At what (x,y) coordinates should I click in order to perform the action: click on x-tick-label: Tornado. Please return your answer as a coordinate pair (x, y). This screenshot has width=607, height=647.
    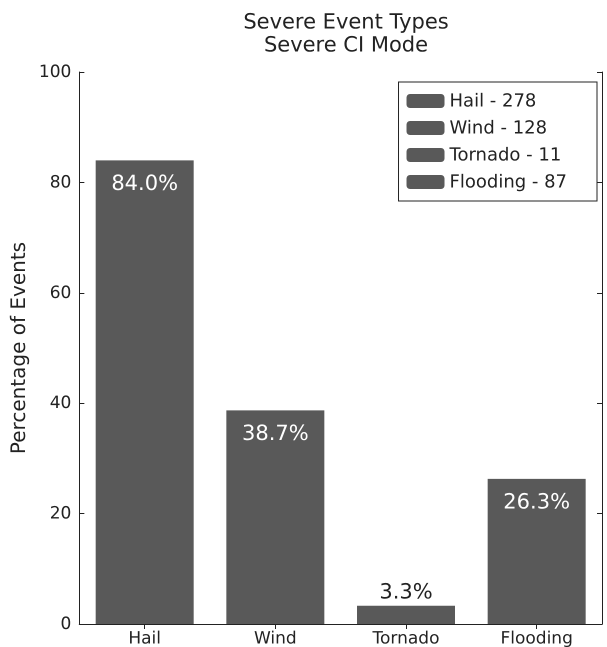
    Looking at the image, I should click on (406, 637).